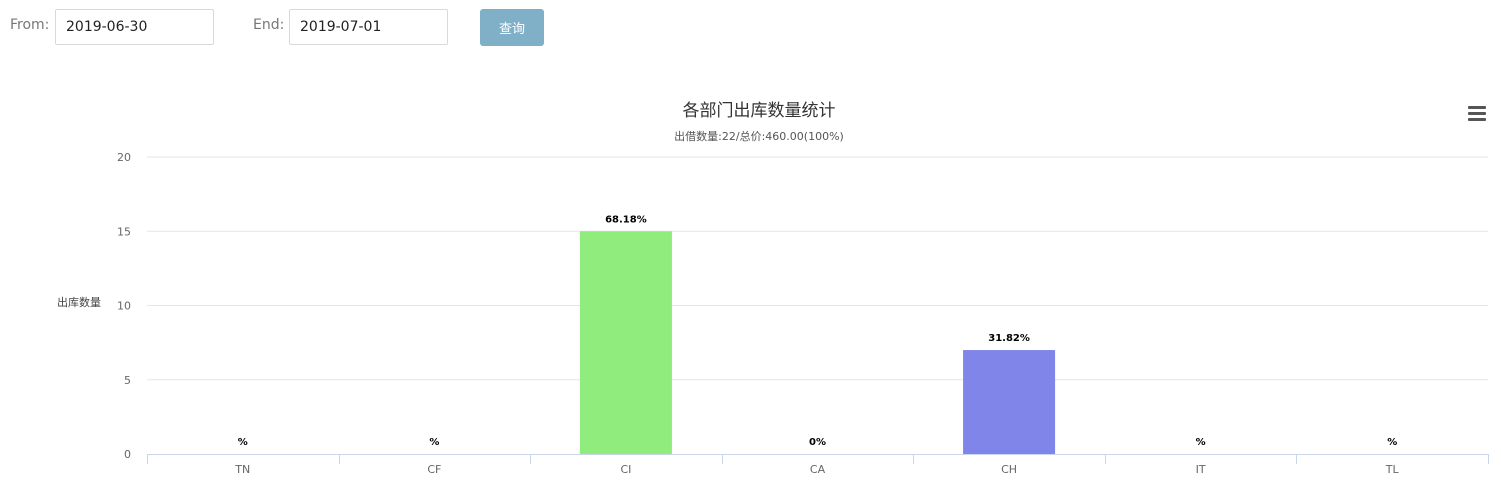 The image size is (1501, 499). Describe the element at coordinates (134, 27) in the screenshot. I see `from-date-input` at that location.